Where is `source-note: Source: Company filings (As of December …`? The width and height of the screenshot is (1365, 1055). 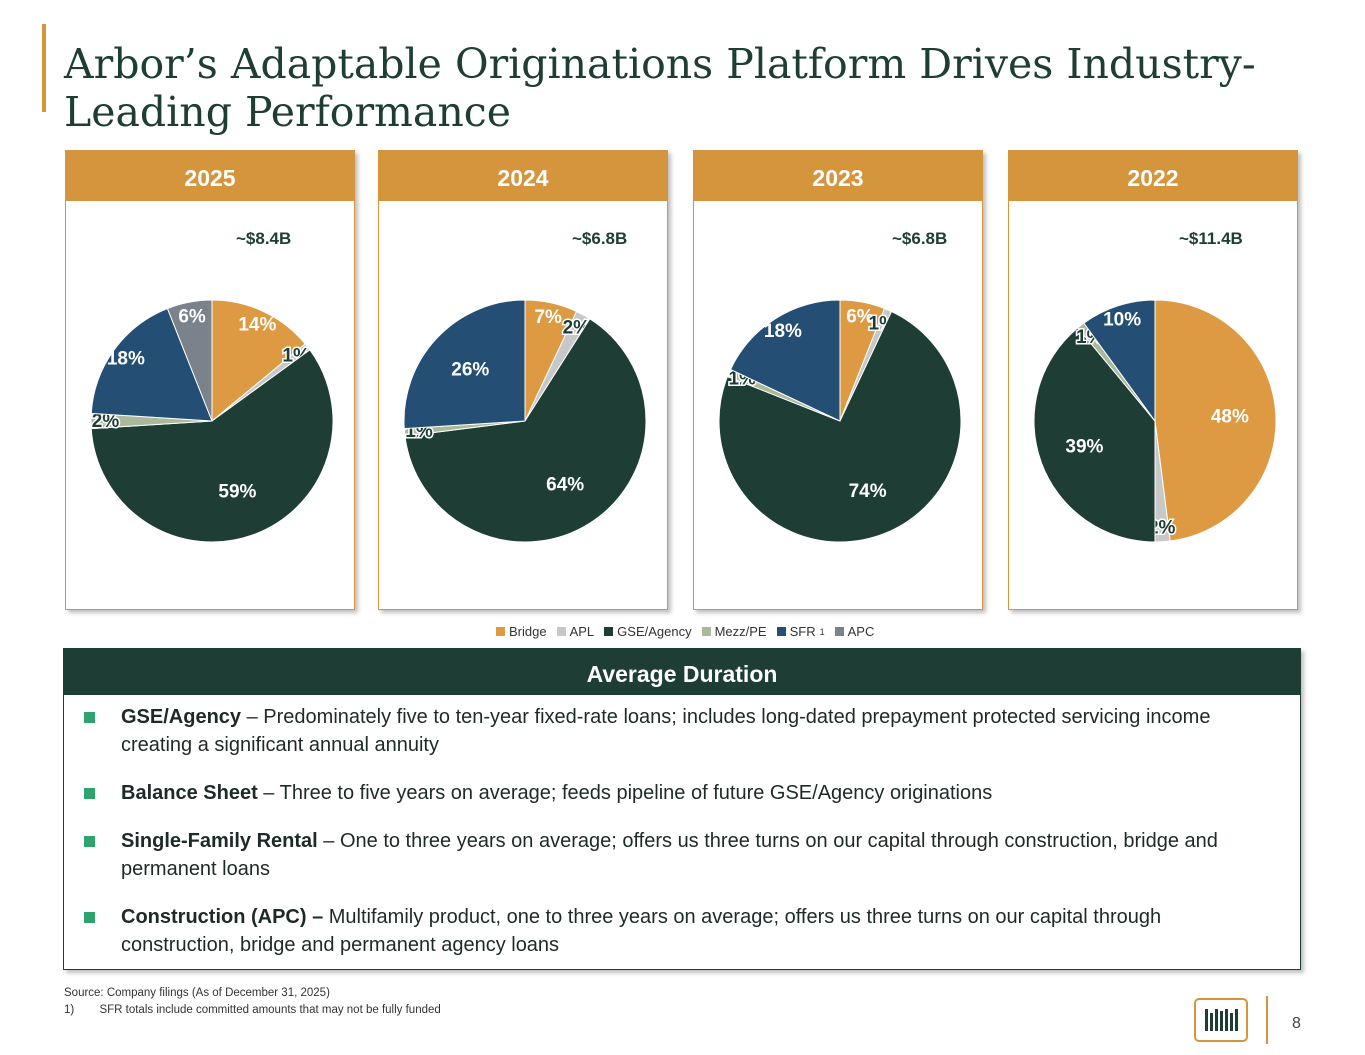 source-note: Source: Company filings (As of December … is located at coordinates (197, 993).